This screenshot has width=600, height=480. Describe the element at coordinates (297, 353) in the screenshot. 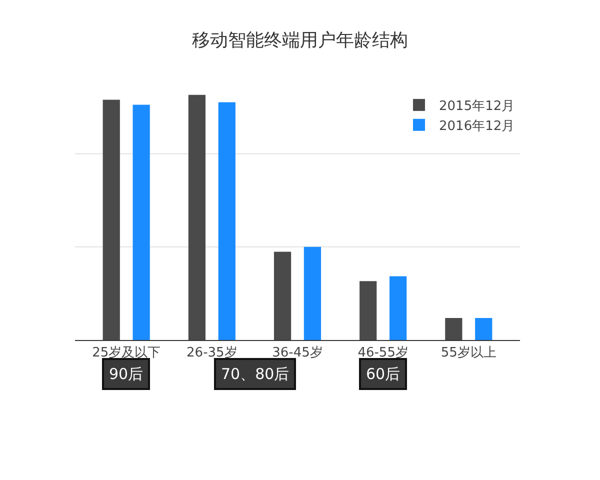

I see `x-tick-label: 36-45岁` at that location.